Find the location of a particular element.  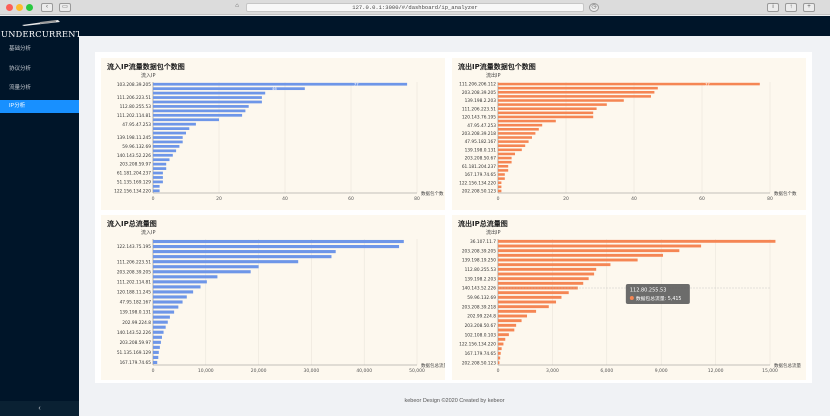

sidebar-item-protocol: 协议分析 is located at coordinates (39, 69).